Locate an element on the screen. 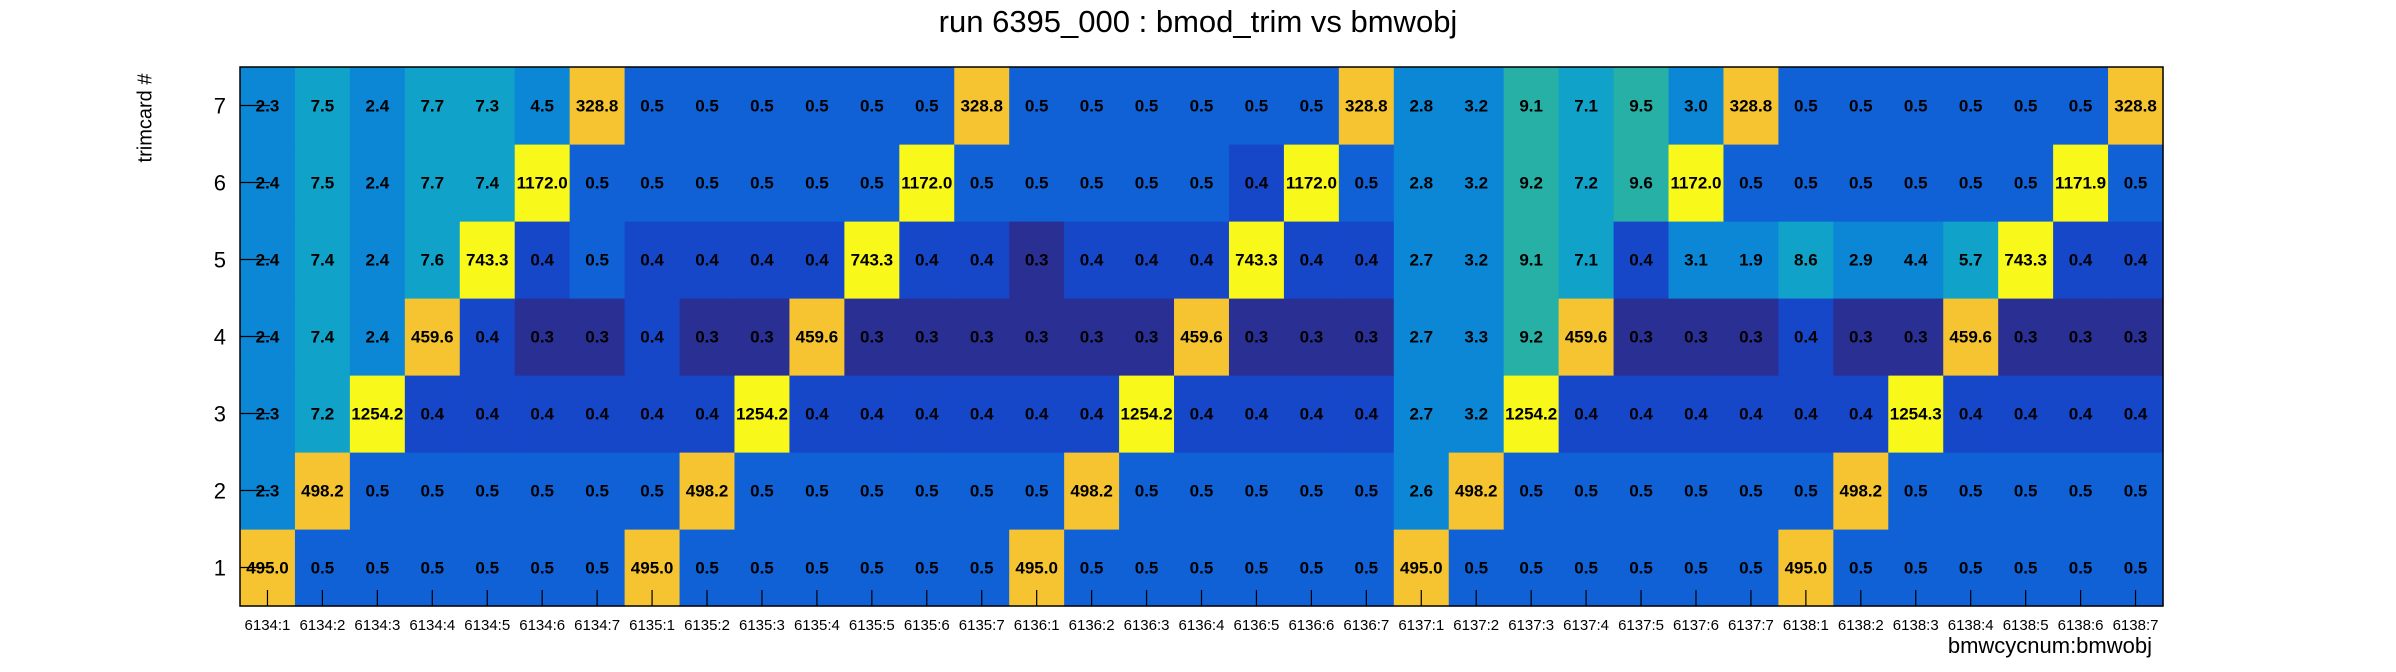 This screenshot has height=672, width=2396. cell-value-label: 3.1 is located at coordinates (1696, 260).